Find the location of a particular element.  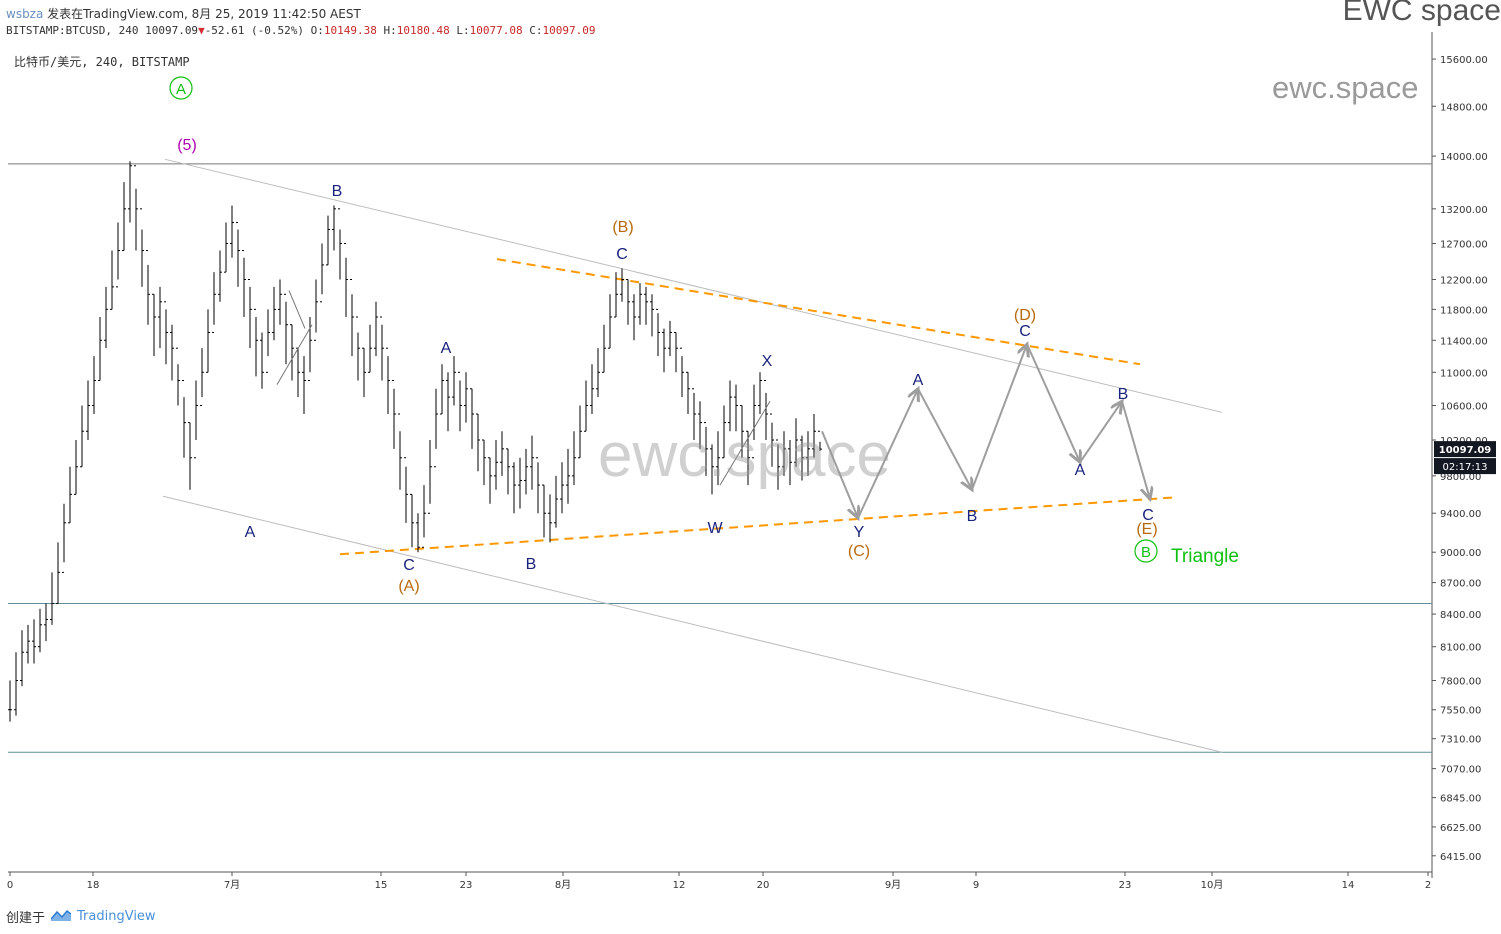

price-tick-label: 12700.00 is located at coordinates (1464, 244).